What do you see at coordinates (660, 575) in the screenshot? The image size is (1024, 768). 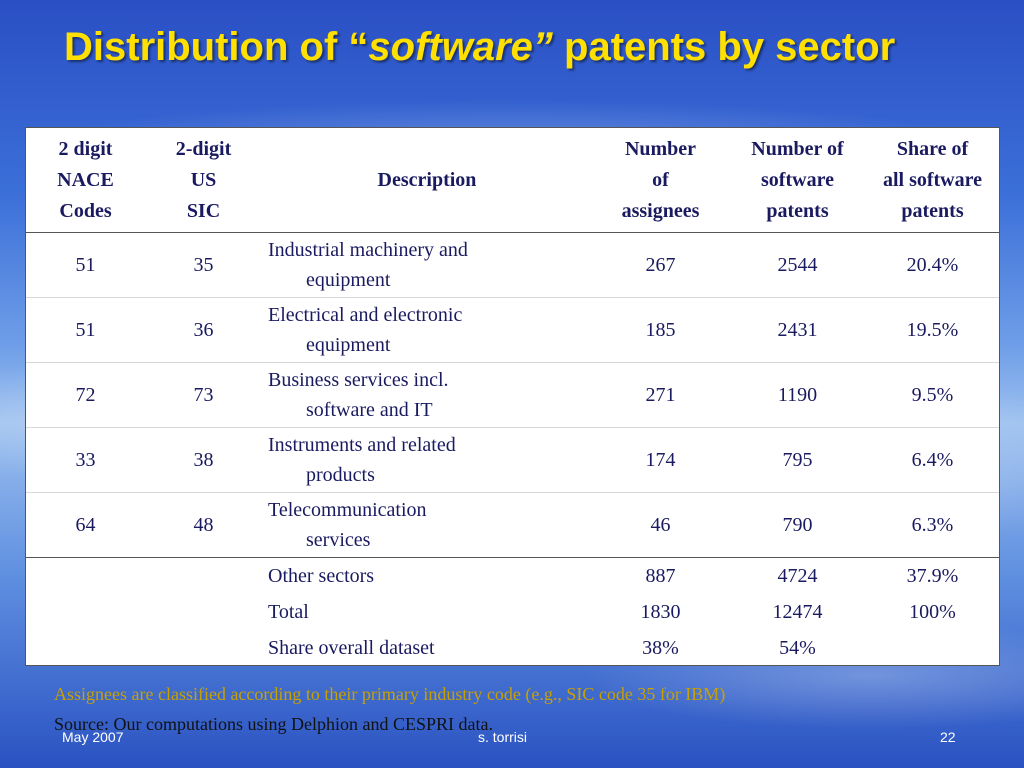 I see `assignees-cell: 887` at bounding box center [660, 575].